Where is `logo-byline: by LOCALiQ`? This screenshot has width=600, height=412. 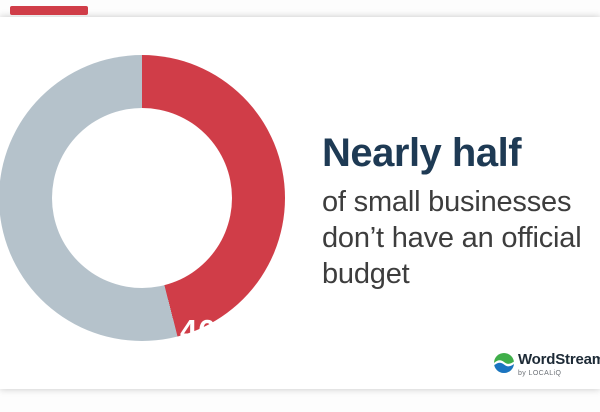 logo-byline: by LOCALiQ is located at coordinates (540, 373).